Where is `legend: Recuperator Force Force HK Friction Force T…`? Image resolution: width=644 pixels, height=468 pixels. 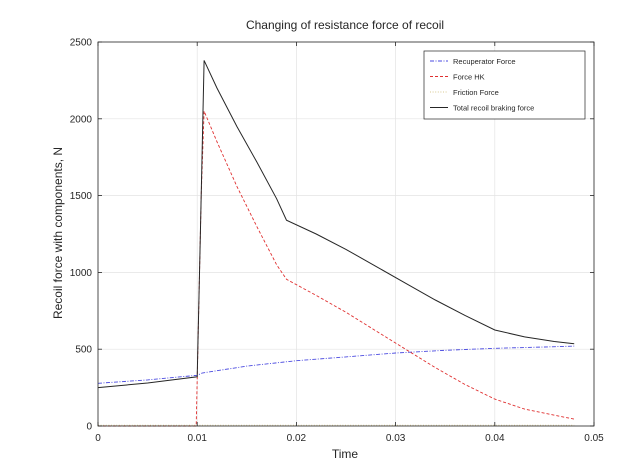
legend: Recuperator Force Force HK Friction Force T… is located at coordinates (504, 85).